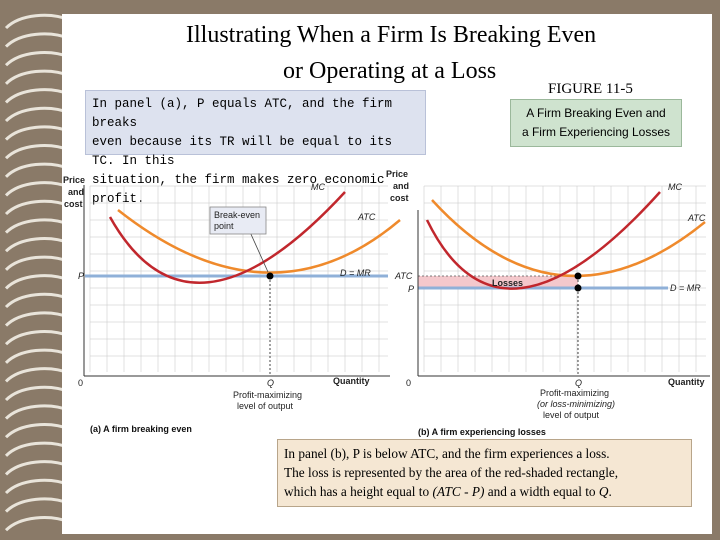 The height and width of the screenshot is (540, 720). I want to click on panel-b-atc-label: ATC, so click(696, 218).